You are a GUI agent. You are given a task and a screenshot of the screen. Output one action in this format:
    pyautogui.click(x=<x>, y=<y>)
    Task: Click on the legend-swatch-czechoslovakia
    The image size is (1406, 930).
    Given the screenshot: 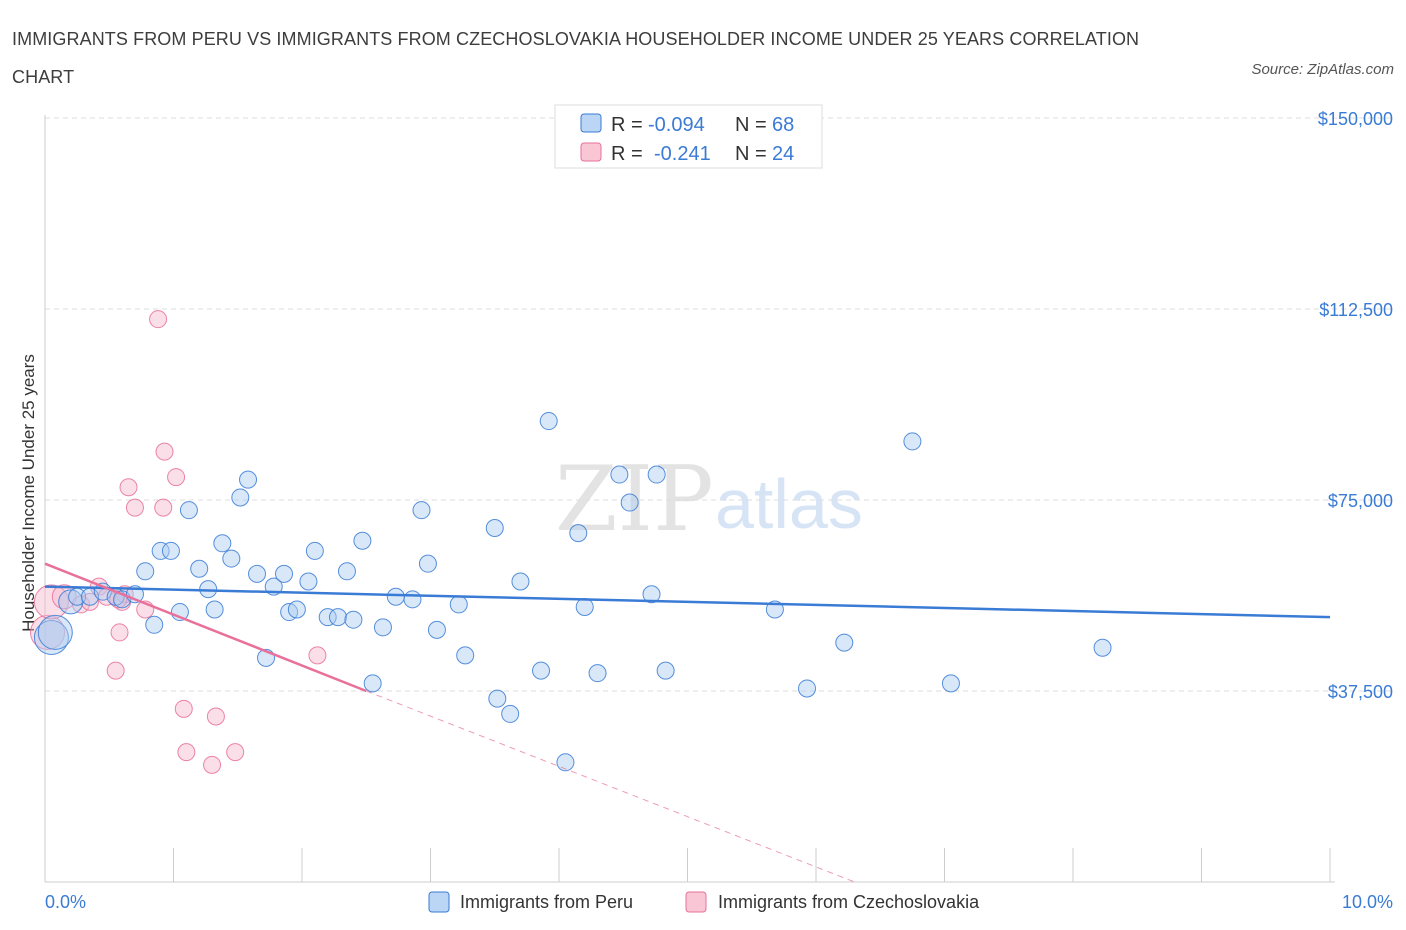 What is the action you would take?
    pyautogui.click(x=696, y=902)
    